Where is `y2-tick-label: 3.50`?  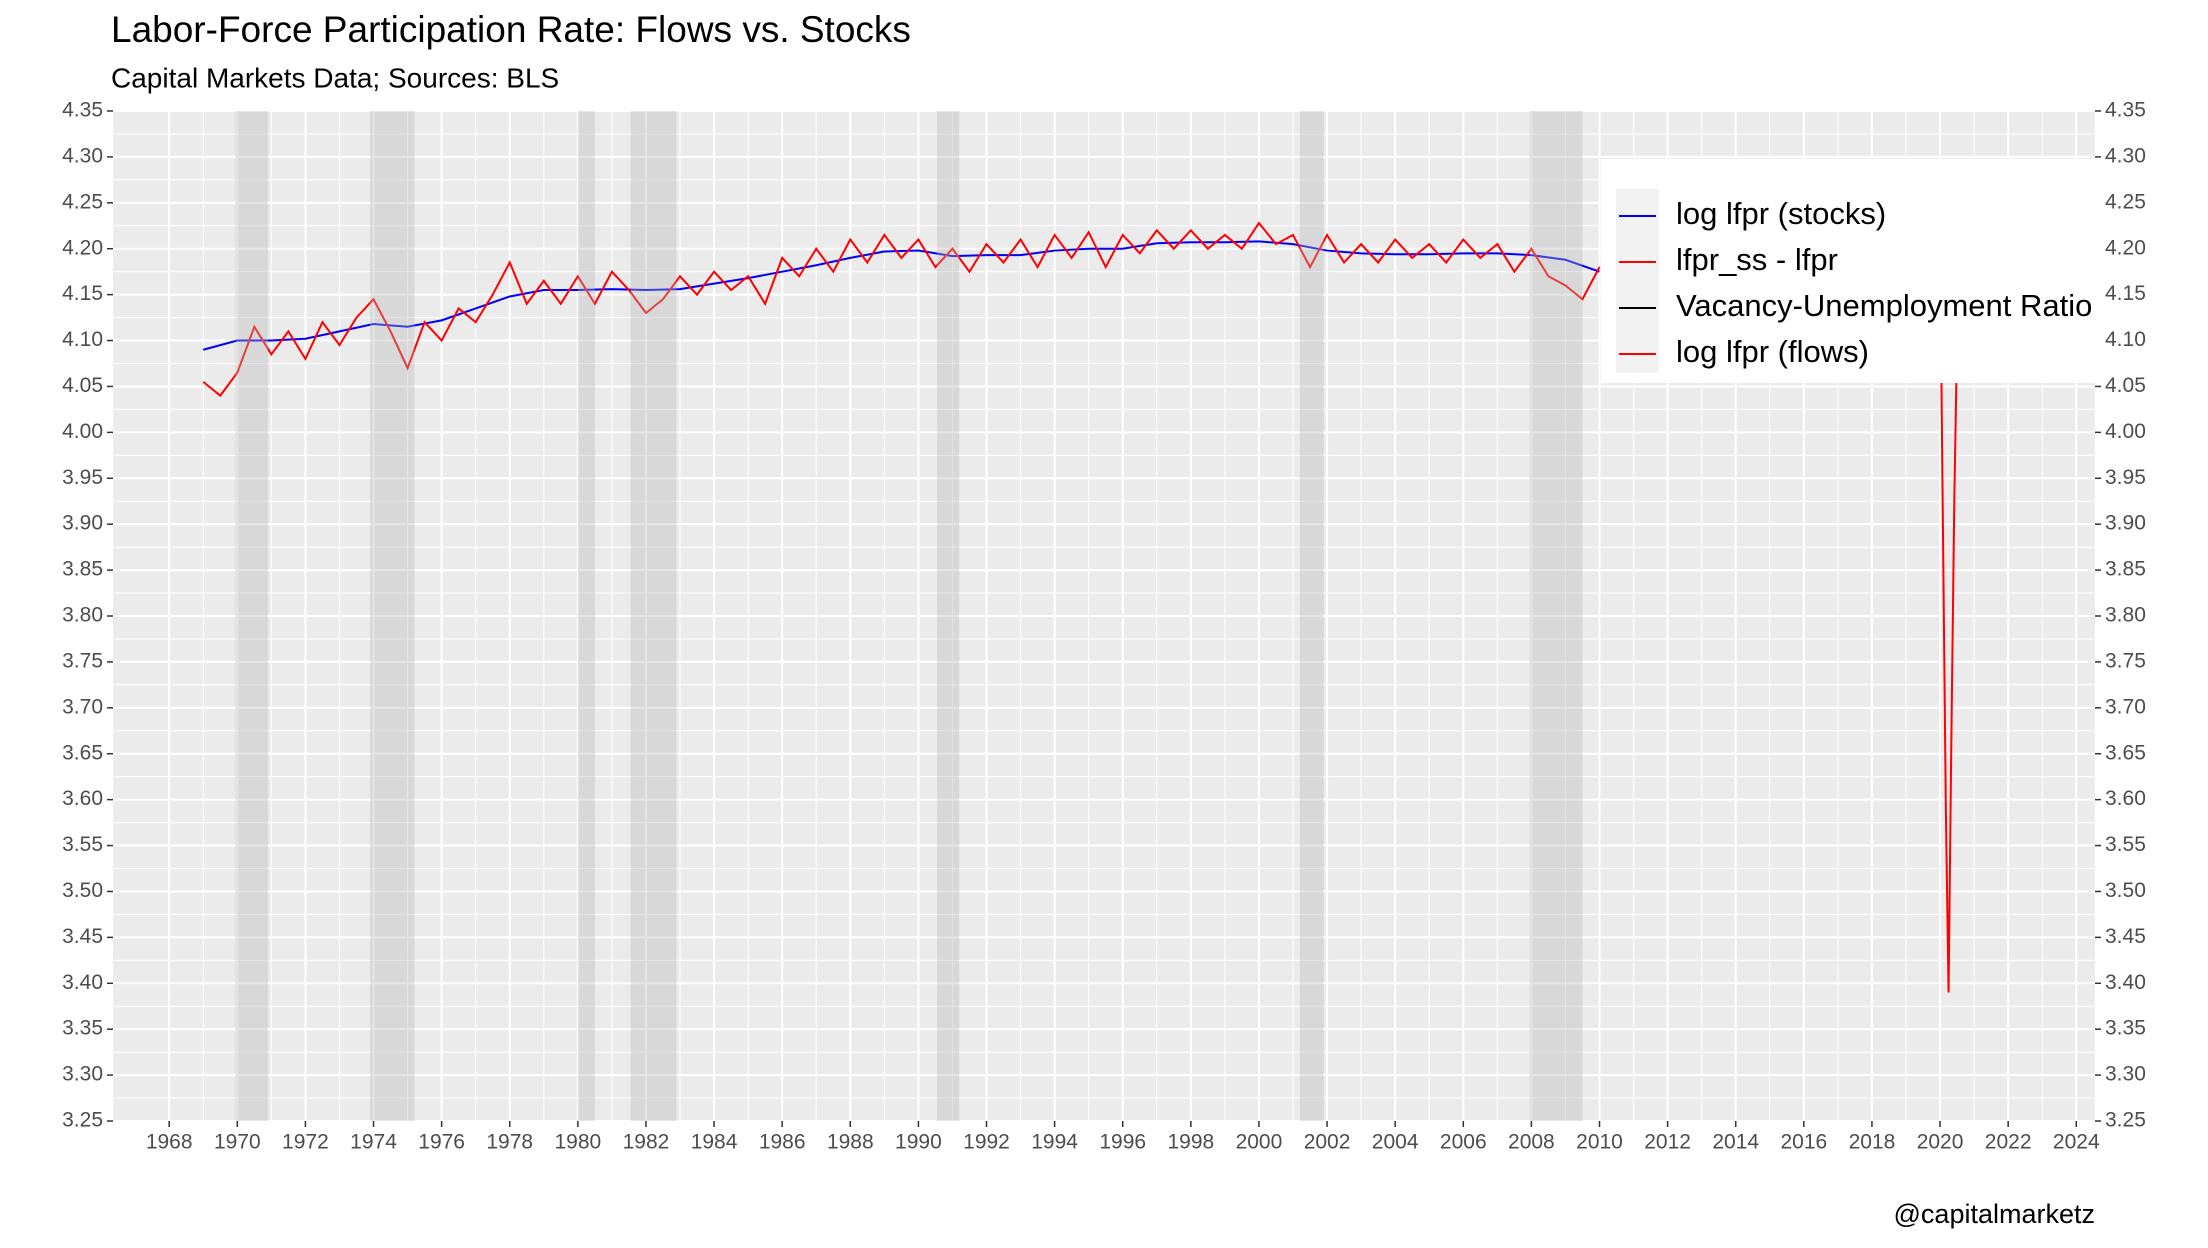 y2-tick-label: 3.50 is located at coordinates (2125, 890).